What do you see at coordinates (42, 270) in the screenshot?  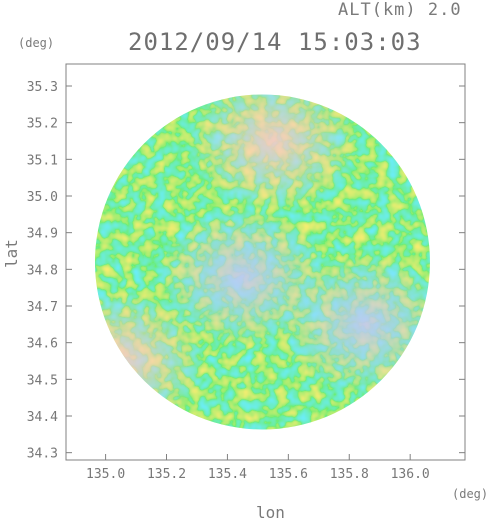 I see `y-tick-label: 34.8` at bounding box center [42, 270].